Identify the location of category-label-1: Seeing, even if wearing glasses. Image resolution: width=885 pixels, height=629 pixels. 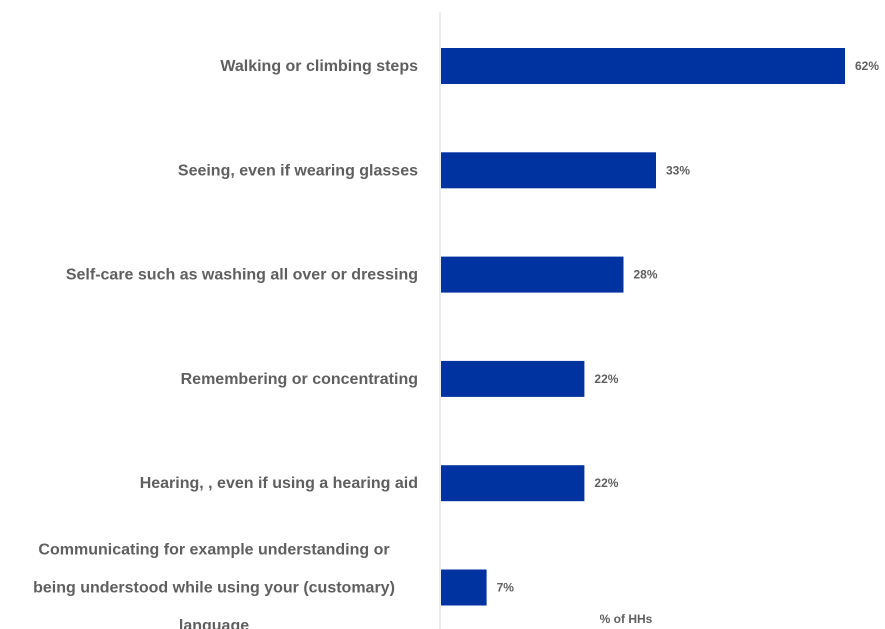
(298, 170).